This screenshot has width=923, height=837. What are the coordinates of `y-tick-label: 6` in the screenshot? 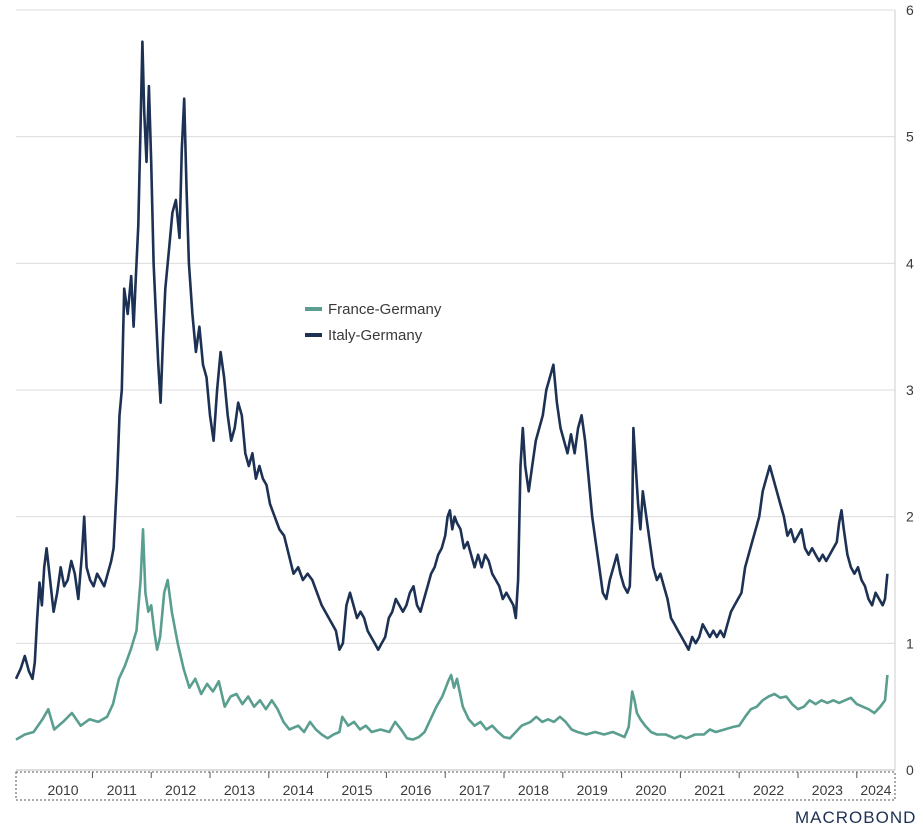 It's located at (910, 10).